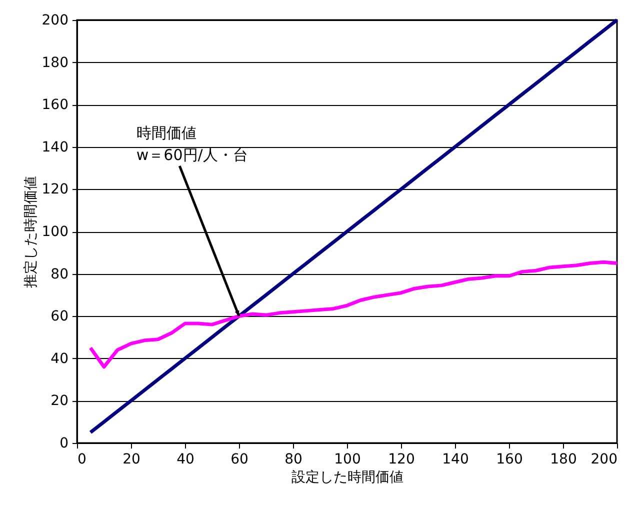 The width and height of the screenshot is (633, 509). Describe the element at coordinates (293, 460) in the screenshot. I see `x-tick-label: 80` at that location.